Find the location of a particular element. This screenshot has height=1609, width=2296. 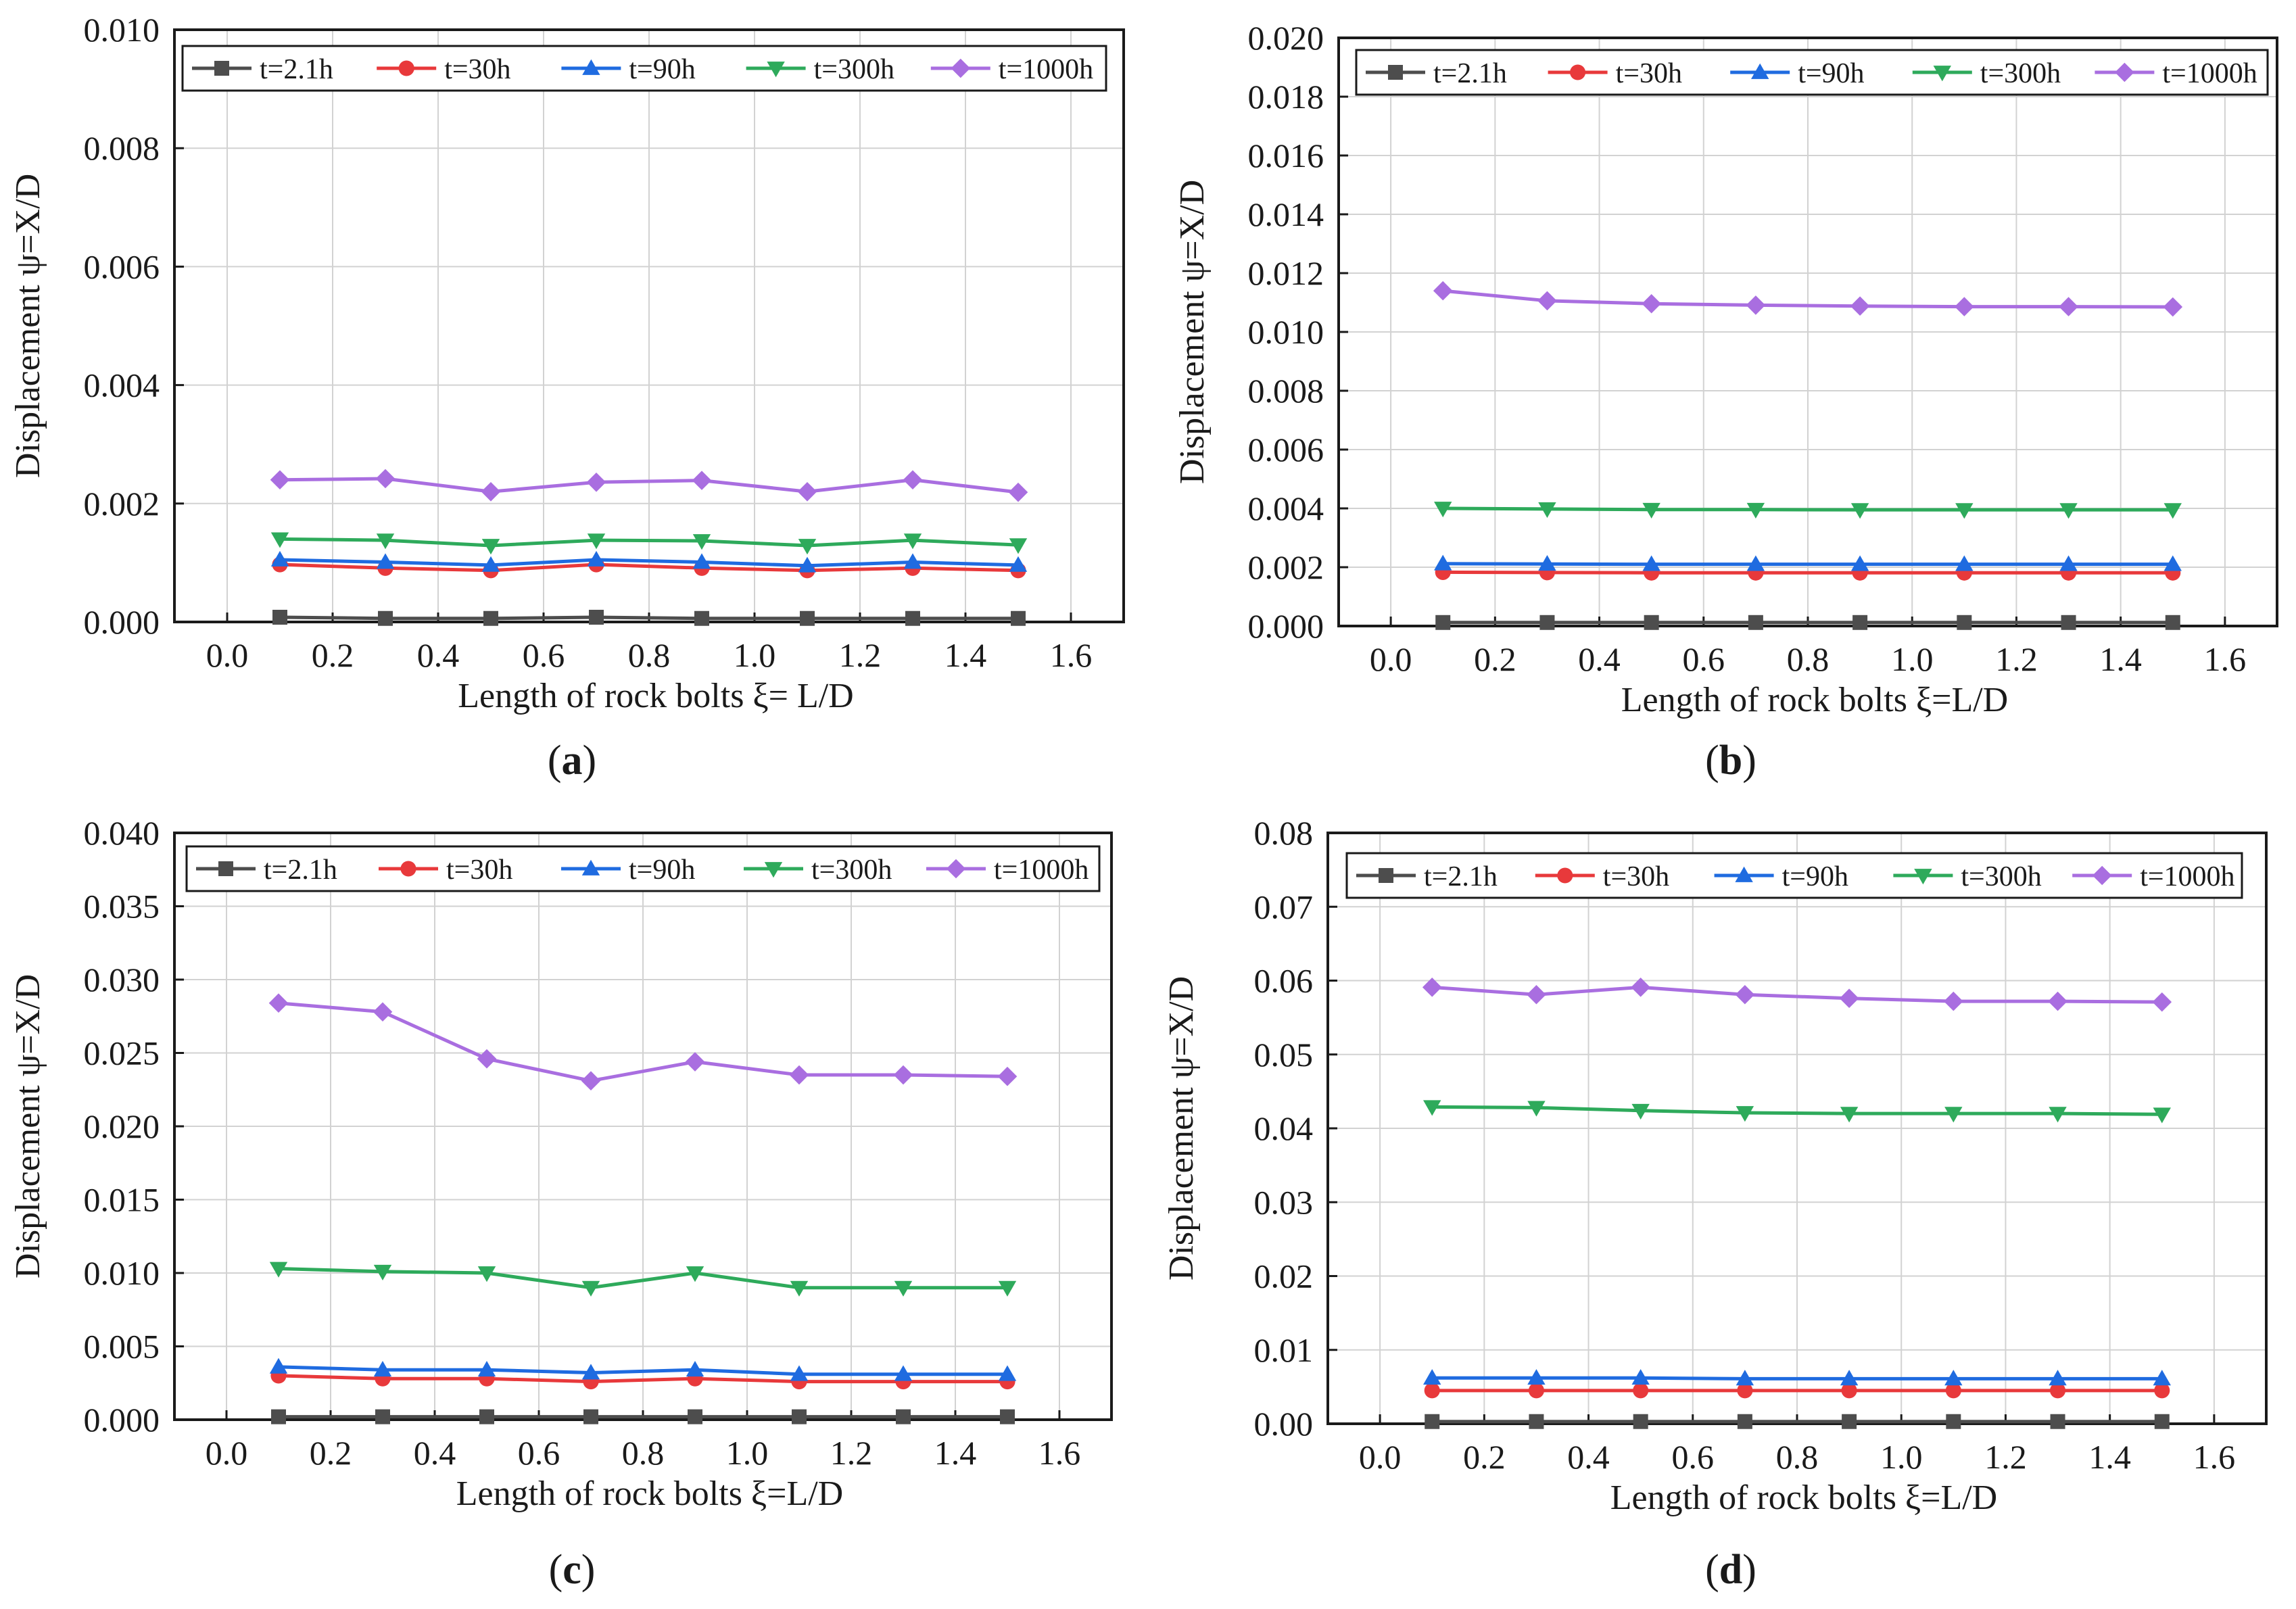

y-tick-label: 0.00 is located at coordinates (1284, 1424).